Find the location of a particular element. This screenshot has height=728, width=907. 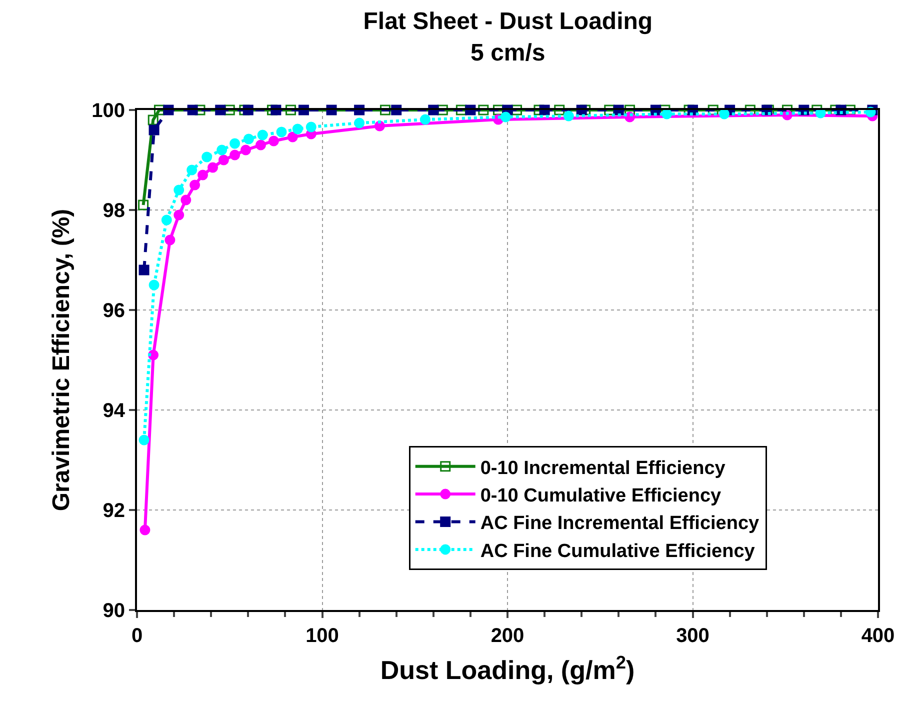

legend-label: 0-10 Incremental Efficiency is located at coordinates (603, 468).